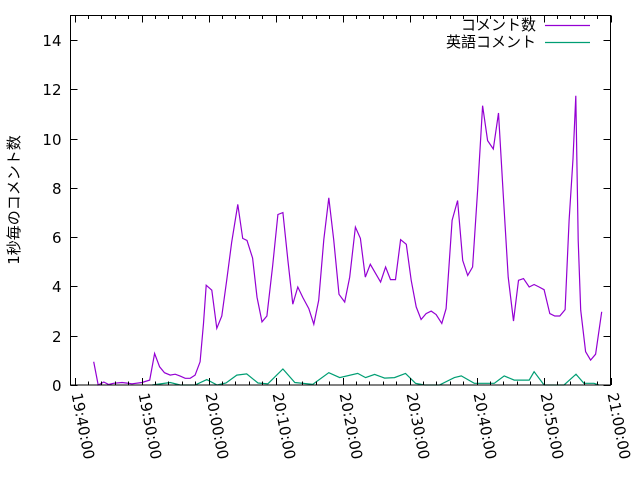 The height and width of the screenshot is (484, 640). I want to click on x-tick-label: 21:00:00, so click(619, 426).